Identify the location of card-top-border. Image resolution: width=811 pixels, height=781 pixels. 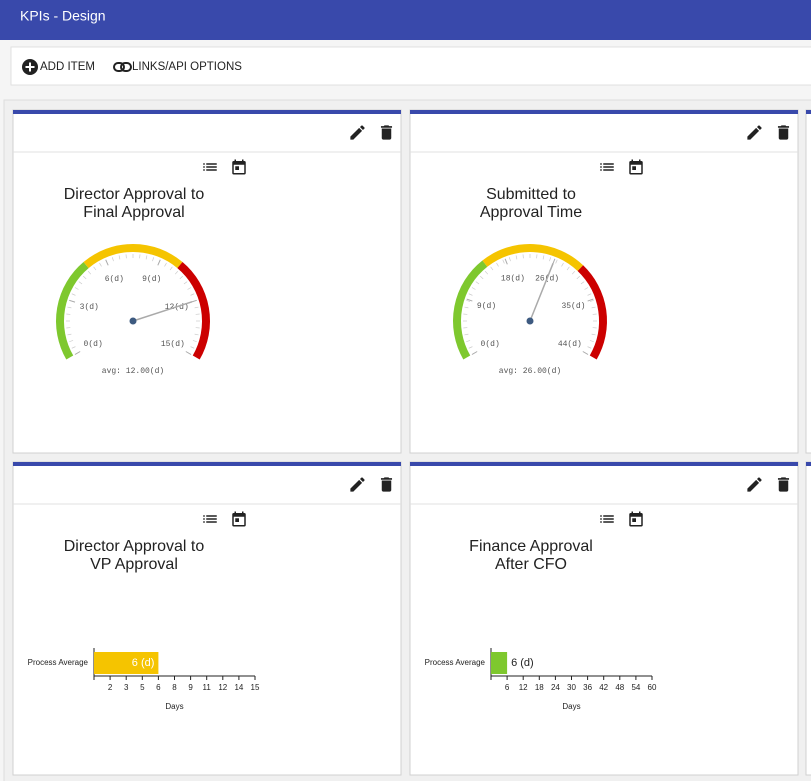
(604, 112).